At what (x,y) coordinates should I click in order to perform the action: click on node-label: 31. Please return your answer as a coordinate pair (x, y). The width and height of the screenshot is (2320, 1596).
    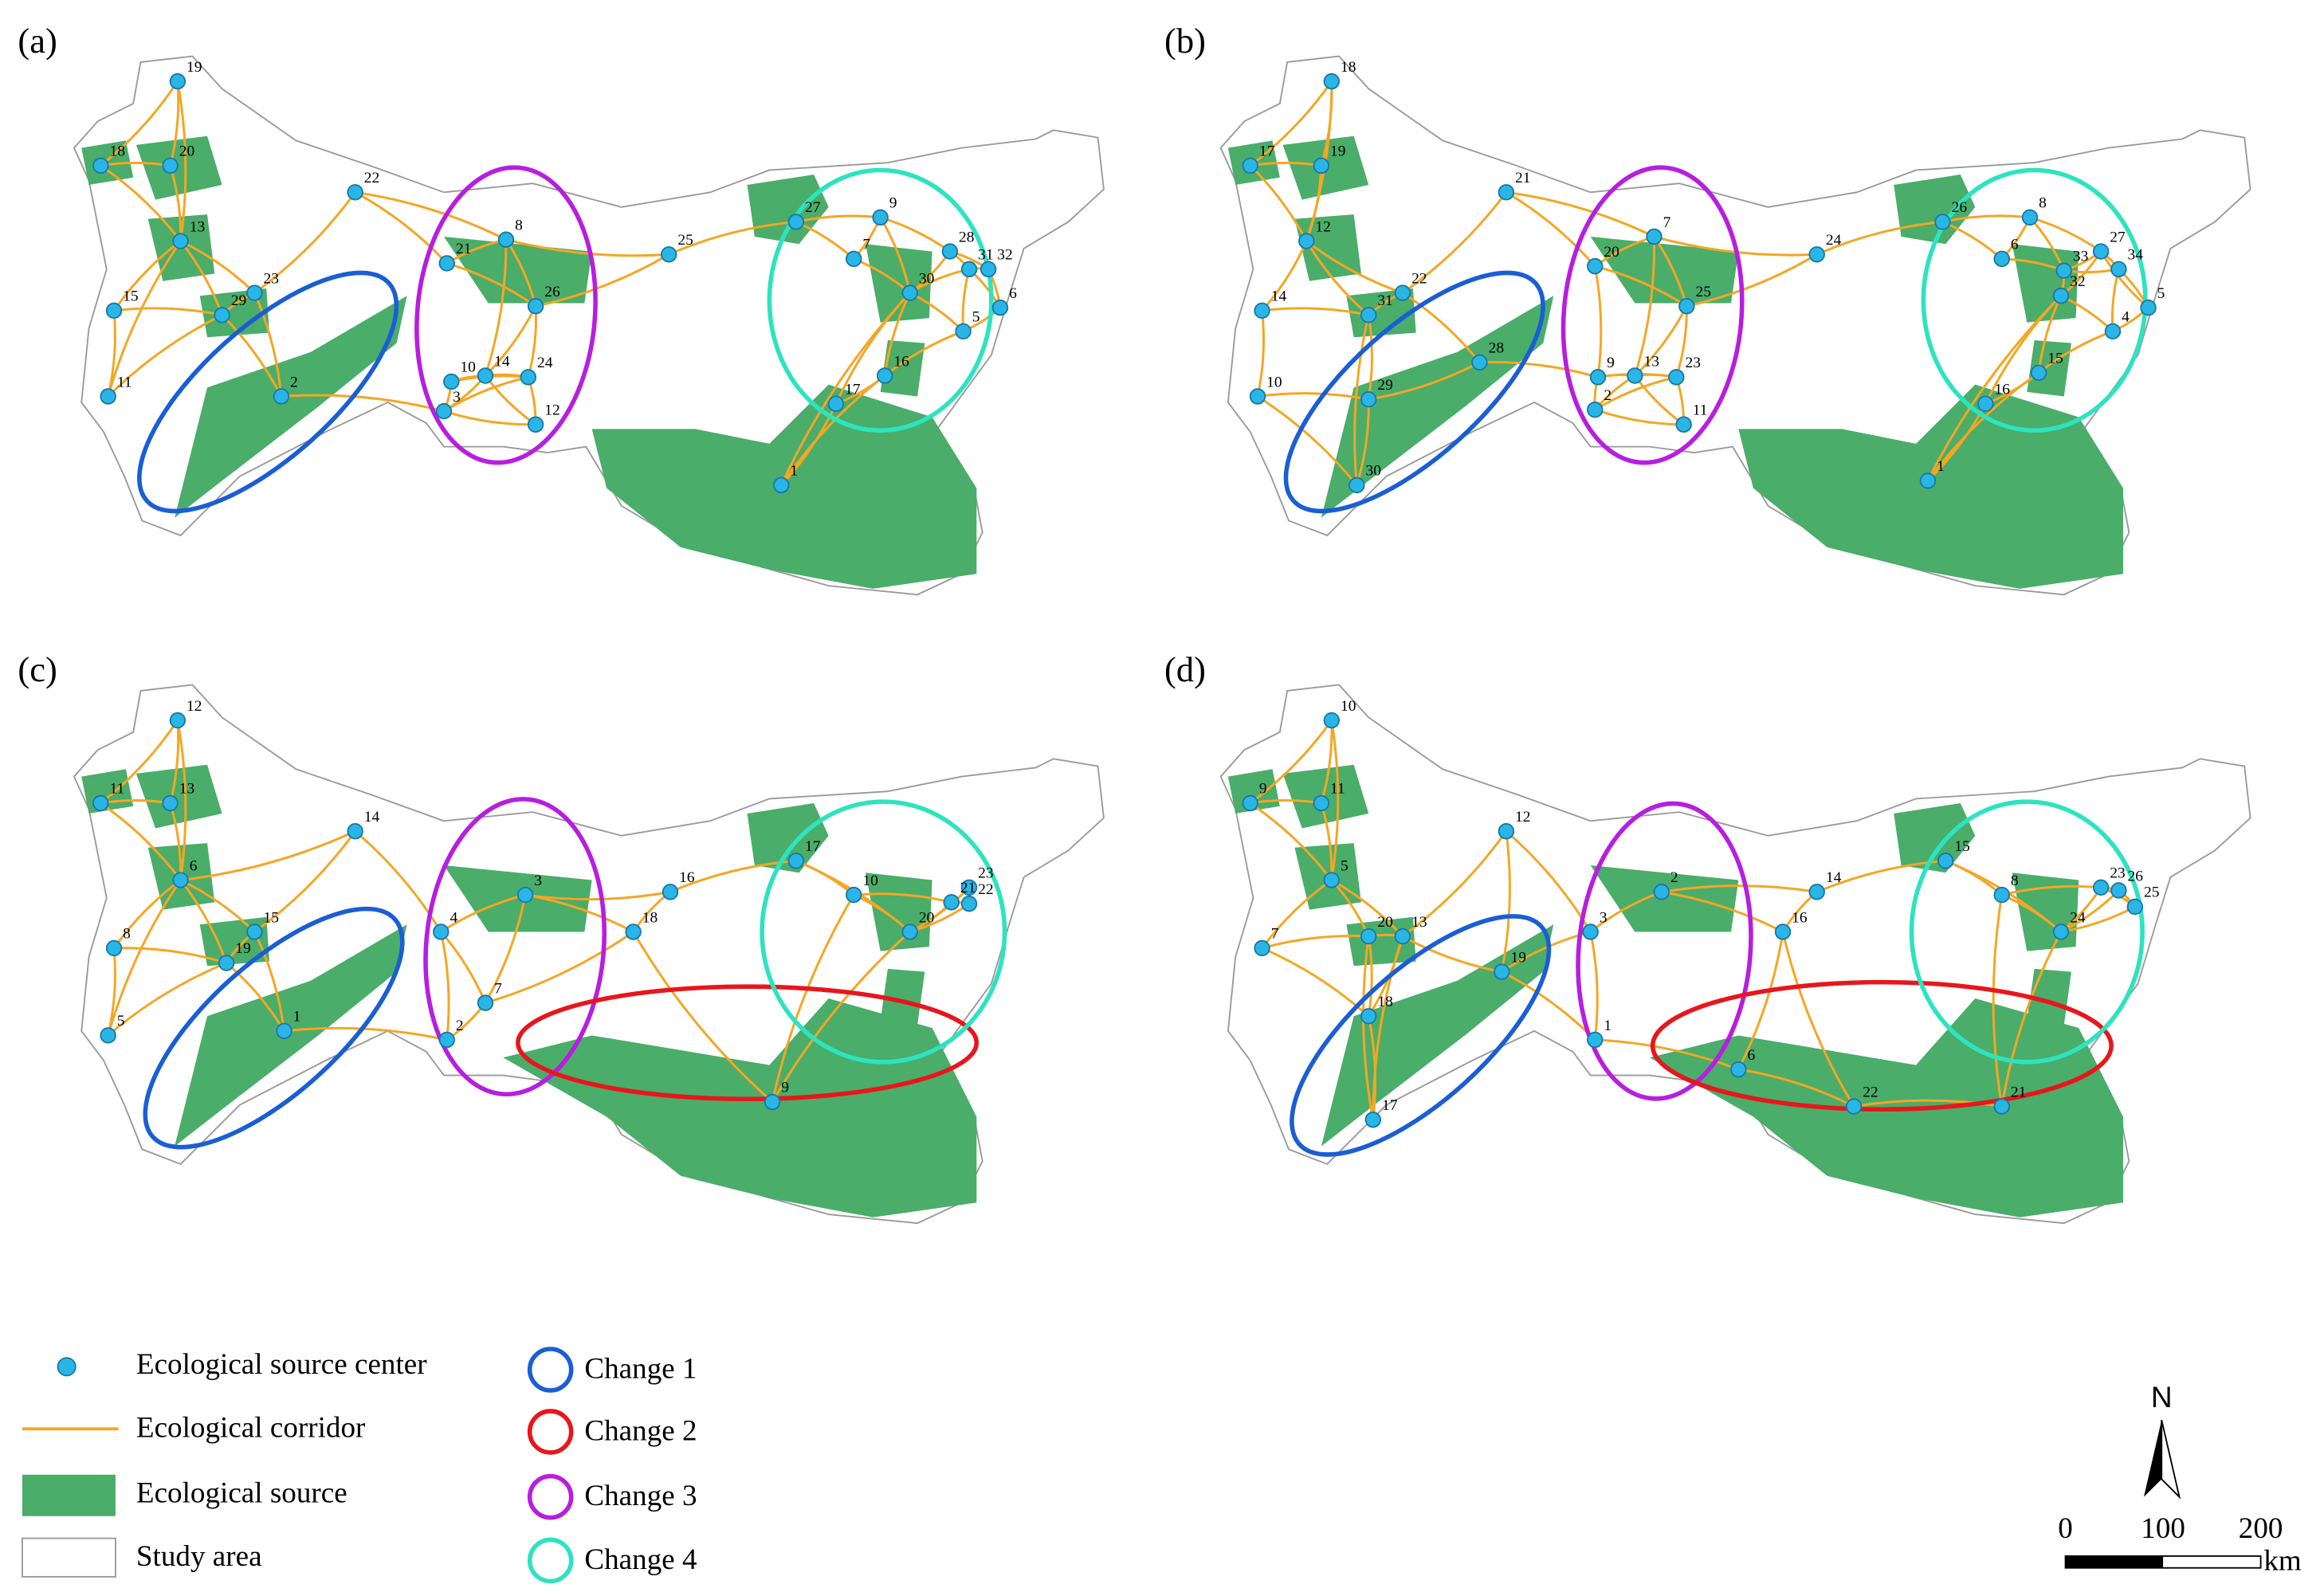
    Looking at the image, I should click on (1384, 301).